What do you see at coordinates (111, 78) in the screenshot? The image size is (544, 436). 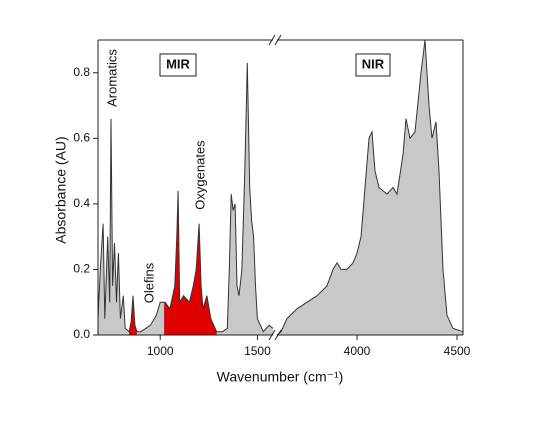 I see `annotation: Aromatics` at bounding box center [111, 78].